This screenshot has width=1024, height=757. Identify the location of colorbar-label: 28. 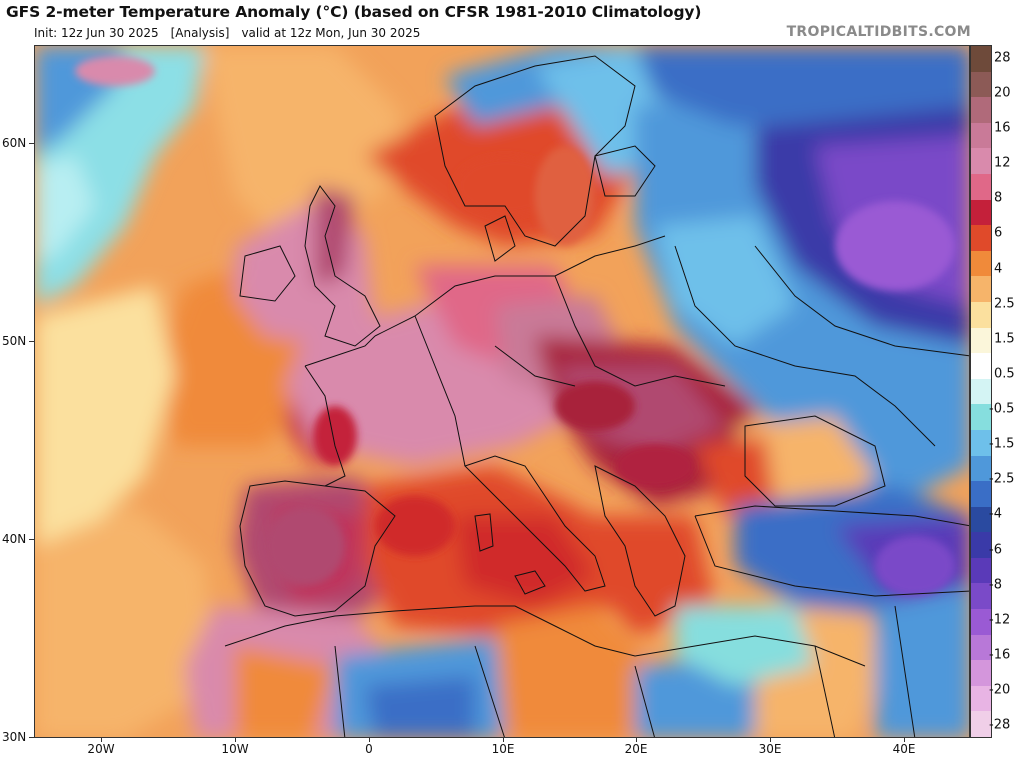
(1002, 58).